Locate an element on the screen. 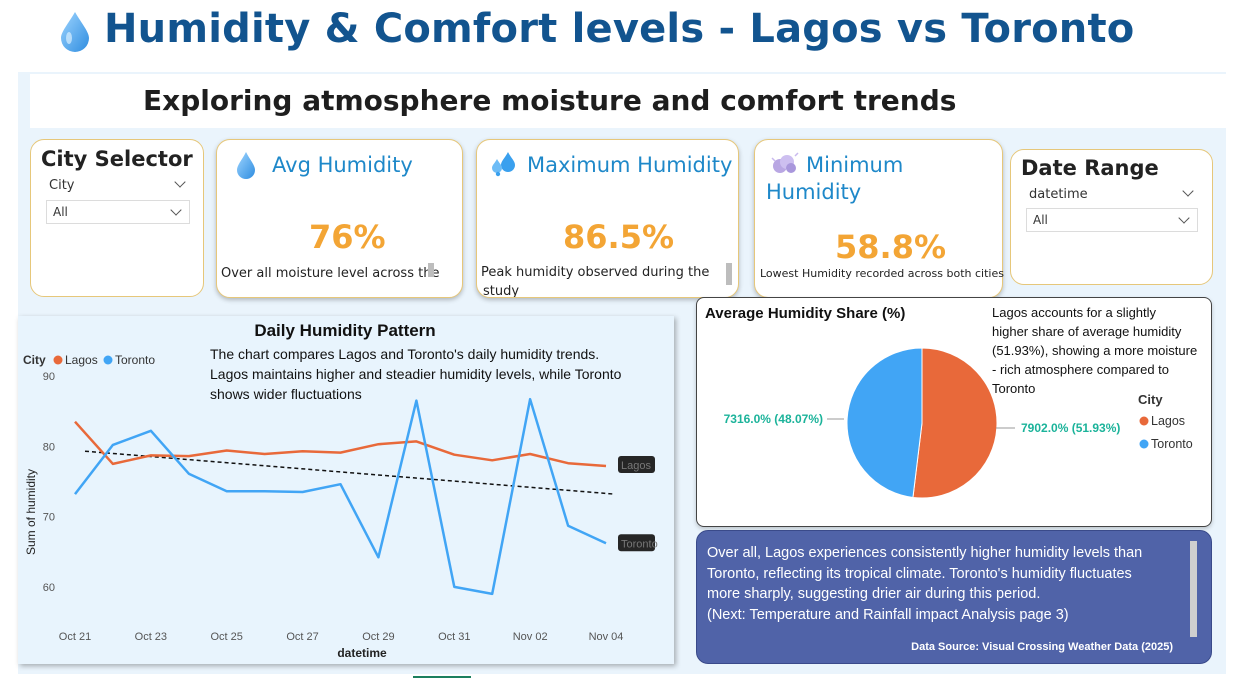 Image resolution: width=1234 pixels, height=678 pixels. date-range-slicer: Date Range datetime All is located at coordinates (1111, 217).